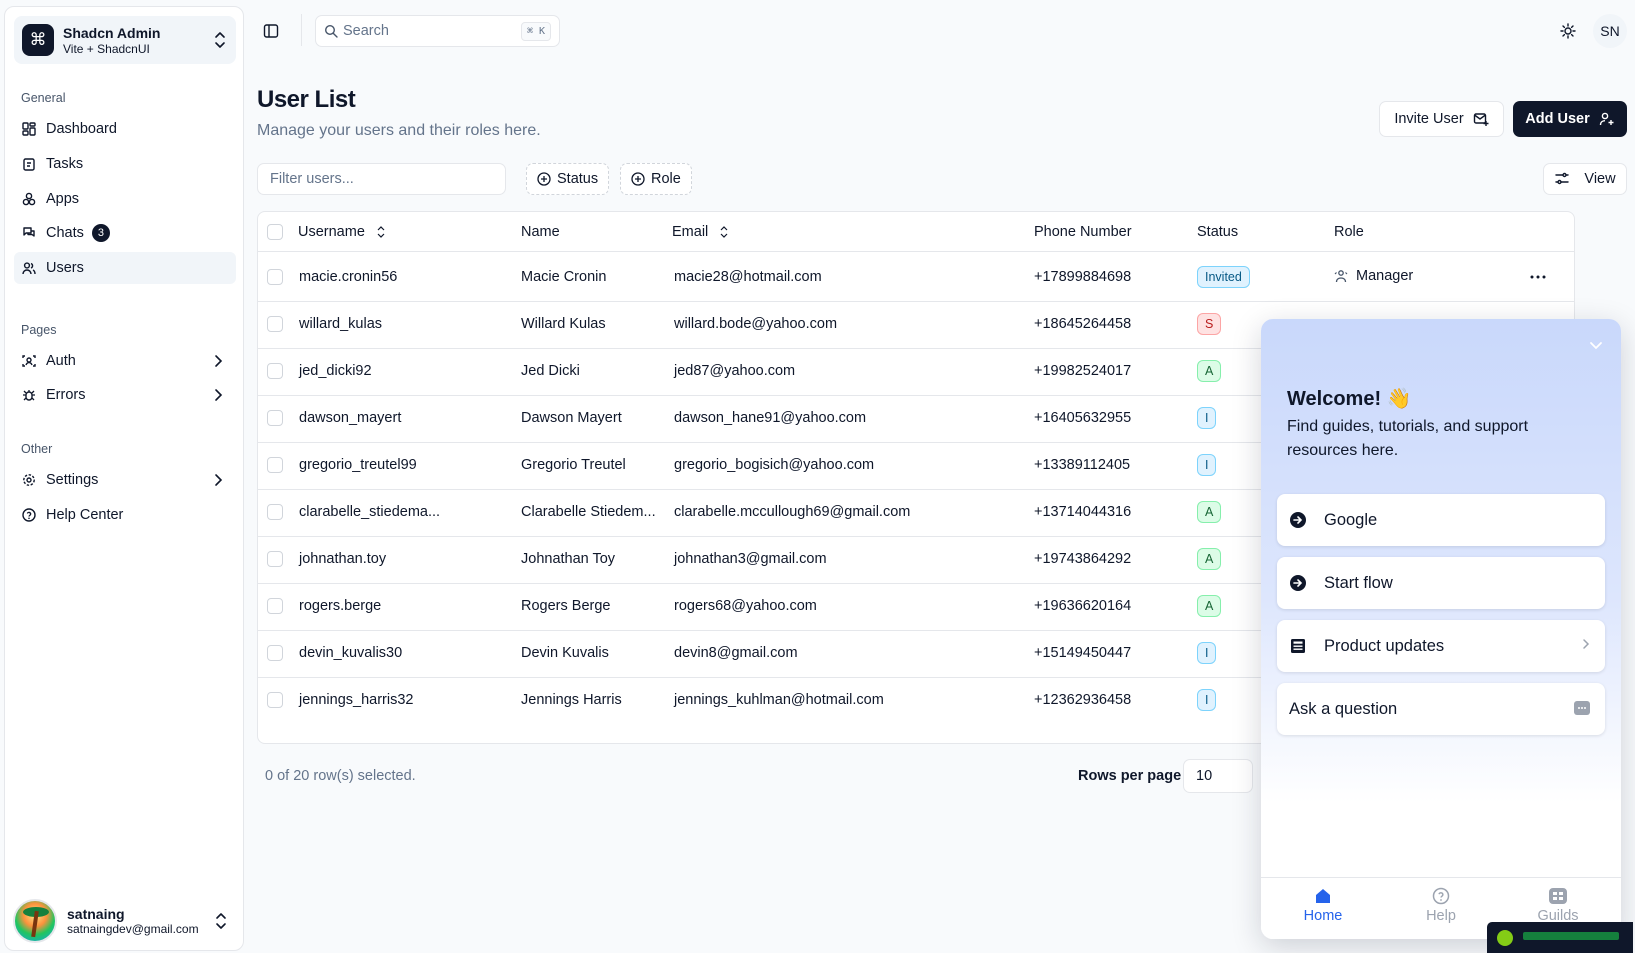 Image resolution: width=1635 pixels, height=953 pixels. Describe the element at coordinates (756, 324) in the screenshot. I see `cell-email: willard.bode@yahoo.com` at that location.